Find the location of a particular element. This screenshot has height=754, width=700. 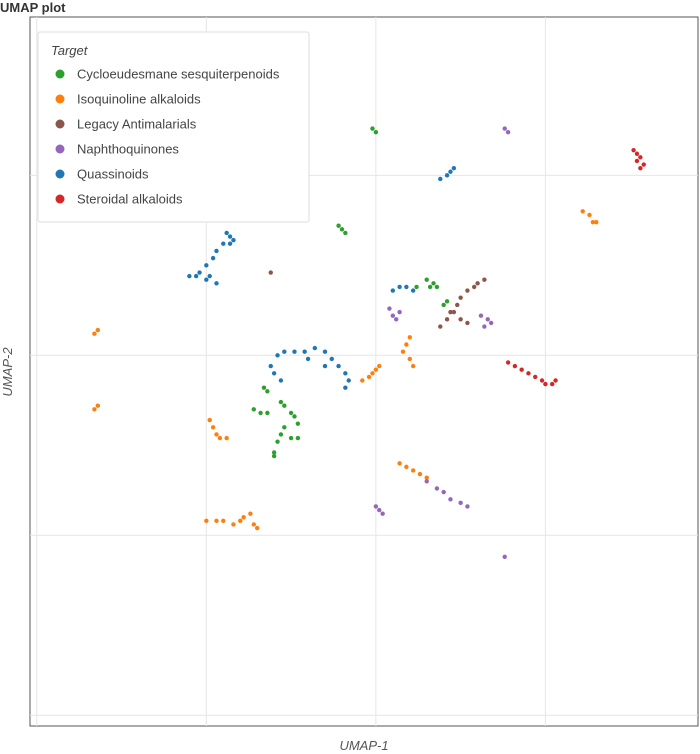

legend-label: Naphthoquinones is located at coordinates (128, 149).